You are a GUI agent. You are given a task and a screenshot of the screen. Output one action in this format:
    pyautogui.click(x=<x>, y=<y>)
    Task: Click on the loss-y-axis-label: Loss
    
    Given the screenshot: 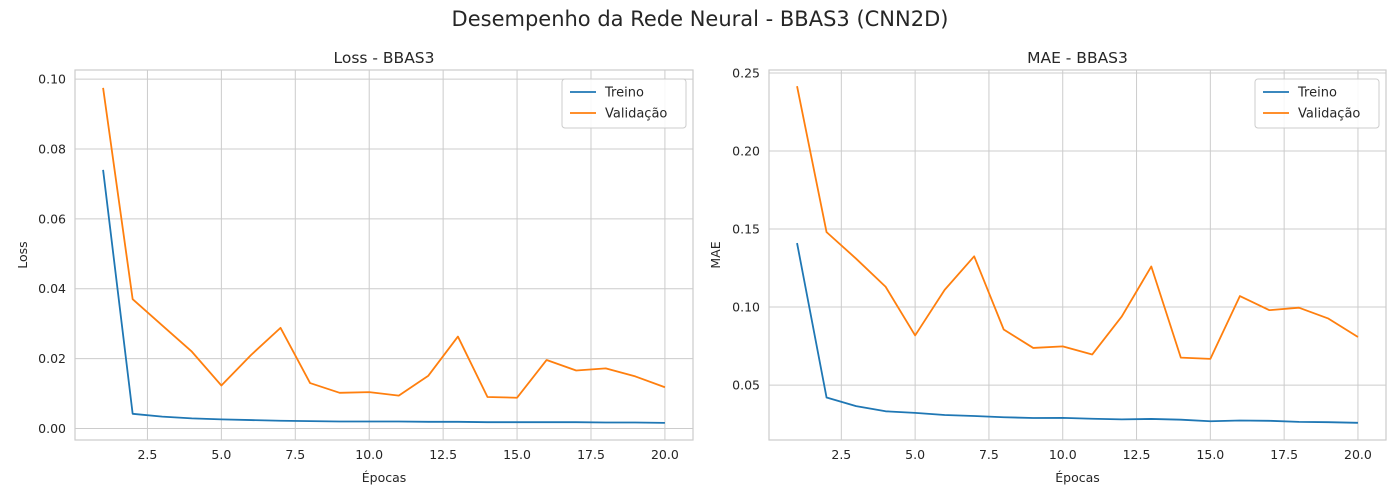 What is the action you would take?
    pyautogui.click(x=22, y=254)
    